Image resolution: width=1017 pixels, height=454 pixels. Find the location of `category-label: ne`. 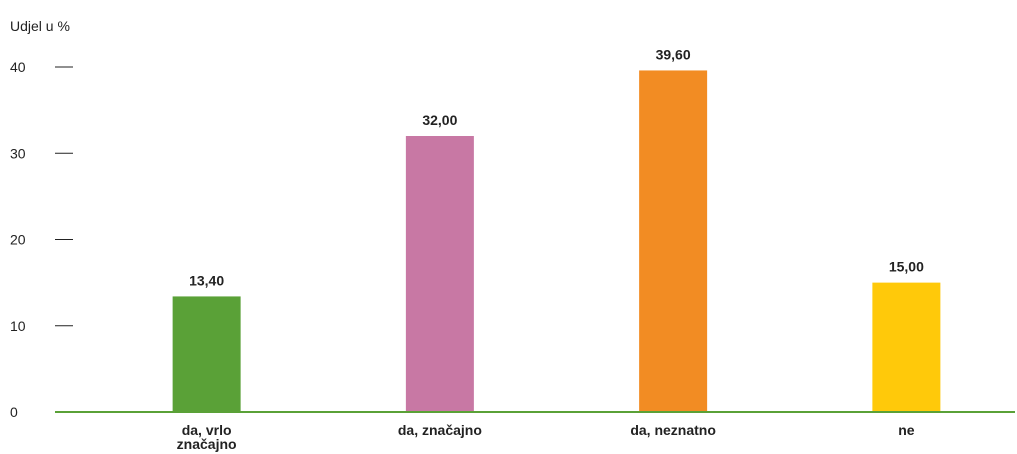

category-label: ne is located at coordinates (906, 430).